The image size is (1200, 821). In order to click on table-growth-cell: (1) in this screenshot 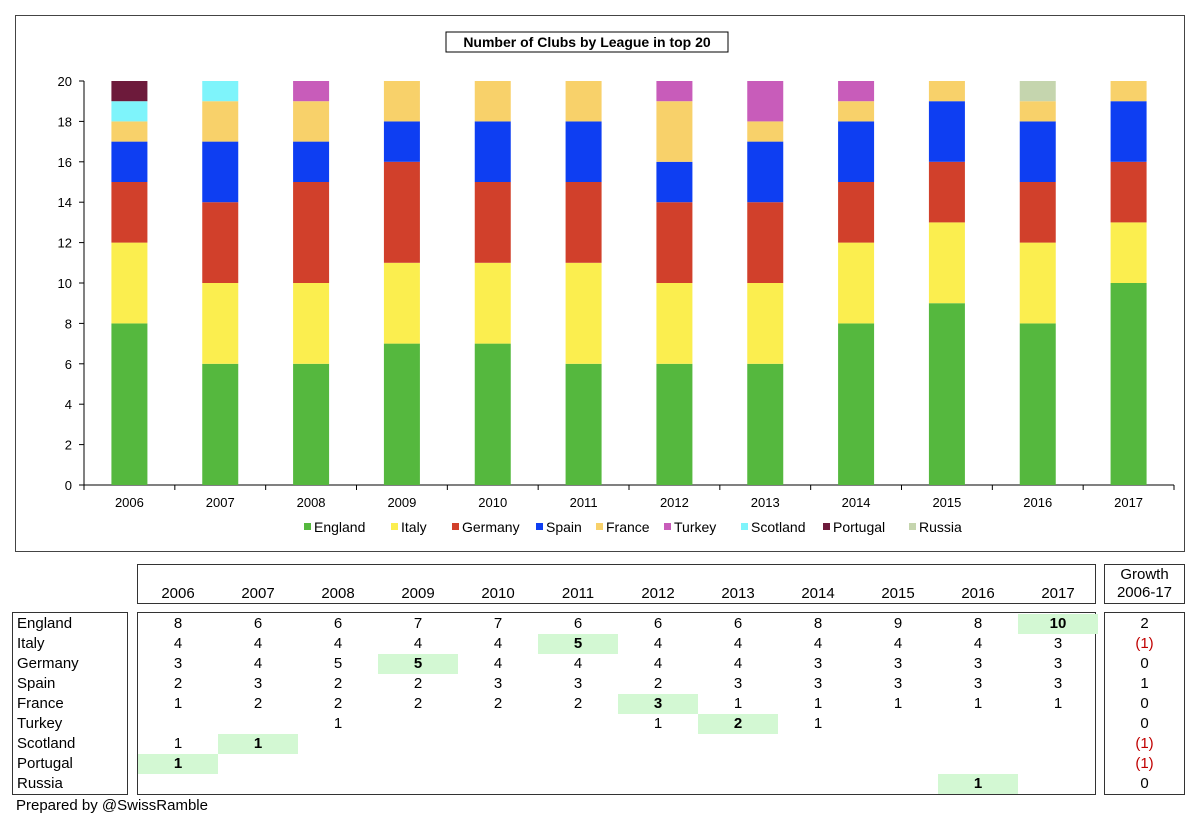, I will do `click(1144, 743)`.